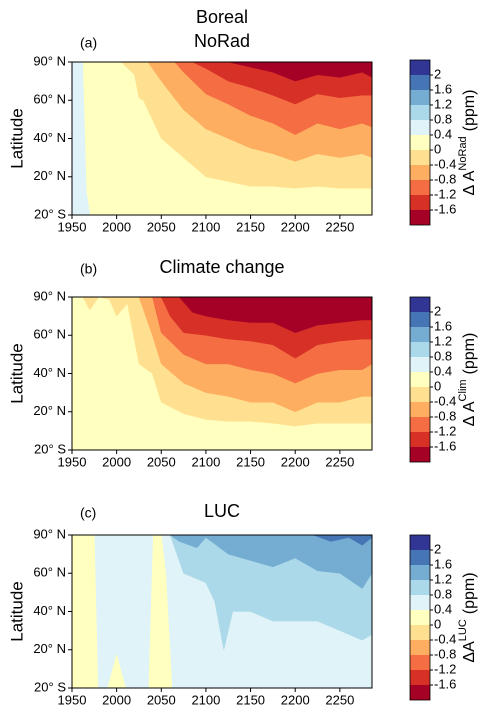 This screenshot has width=496, height=714. Describe the element at coordinates (222, 17) in the screenshot. I see `panel-title: Boreal` at that location.